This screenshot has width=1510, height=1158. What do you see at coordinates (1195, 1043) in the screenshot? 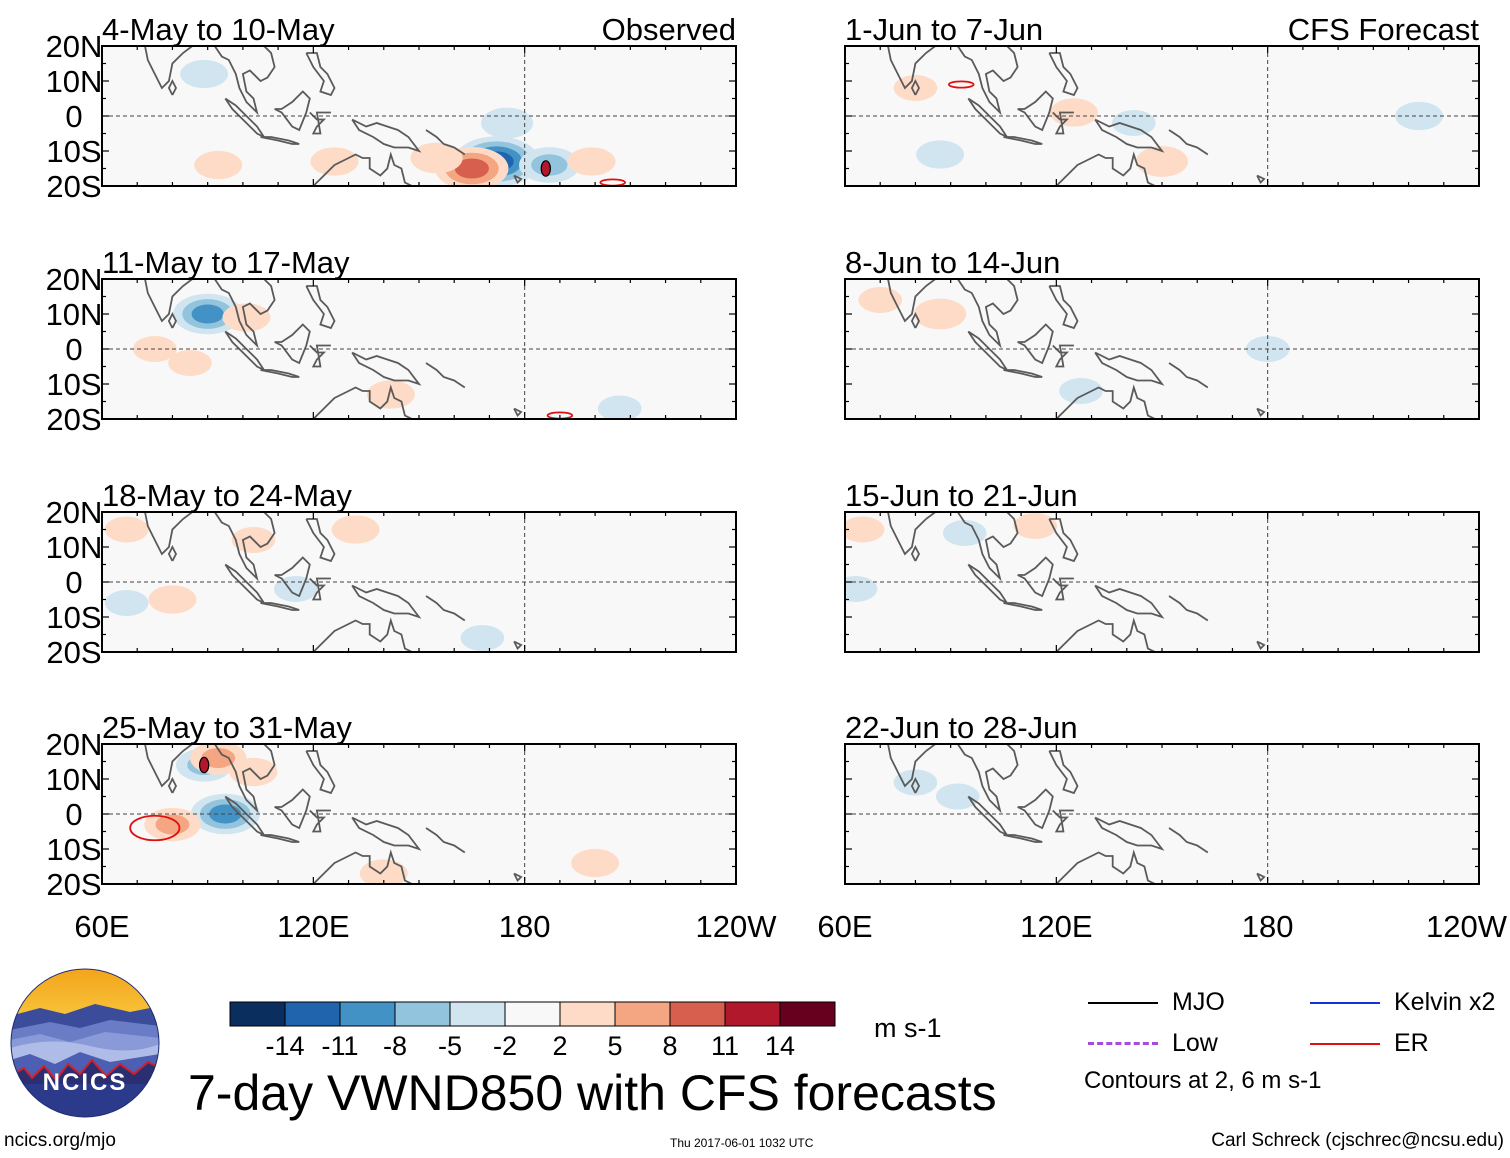
I see `legend-label-low: Low` at bounding box center [1195, 1043].